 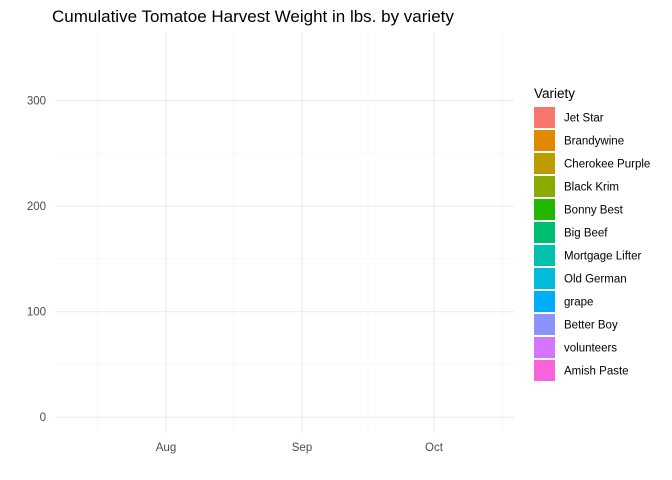 What do you see at coordinates (596, 372) in the screenshot?
I see `legend-label: Amish Paste` at bounding box center [596, 372].